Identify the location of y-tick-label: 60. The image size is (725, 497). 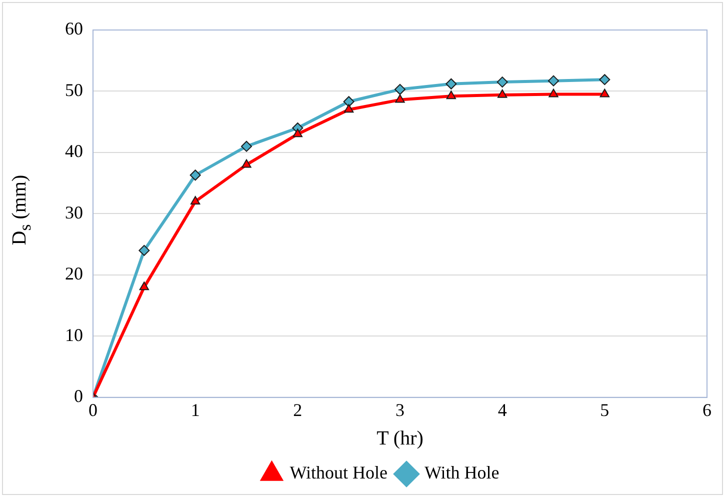
(74, 28).